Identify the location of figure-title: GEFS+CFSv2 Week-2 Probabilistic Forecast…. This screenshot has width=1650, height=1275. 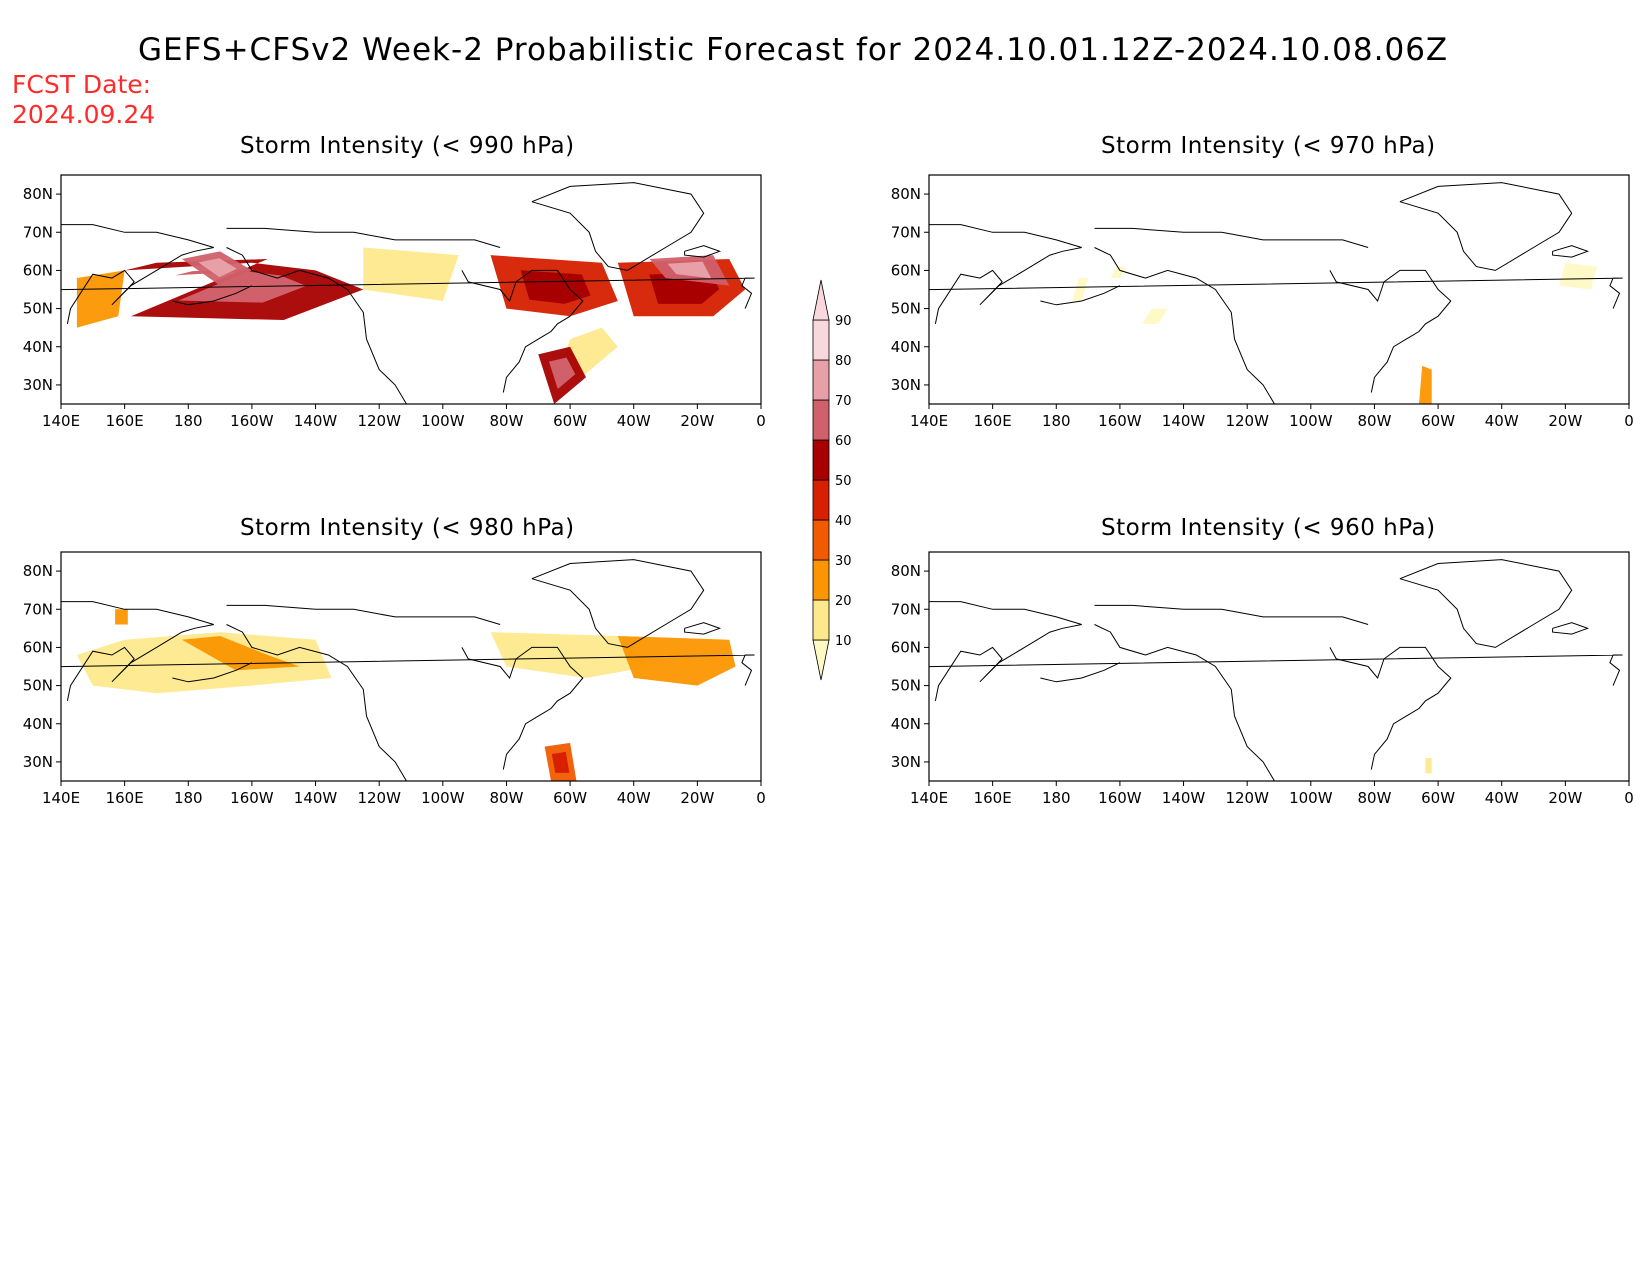
(793, 50).